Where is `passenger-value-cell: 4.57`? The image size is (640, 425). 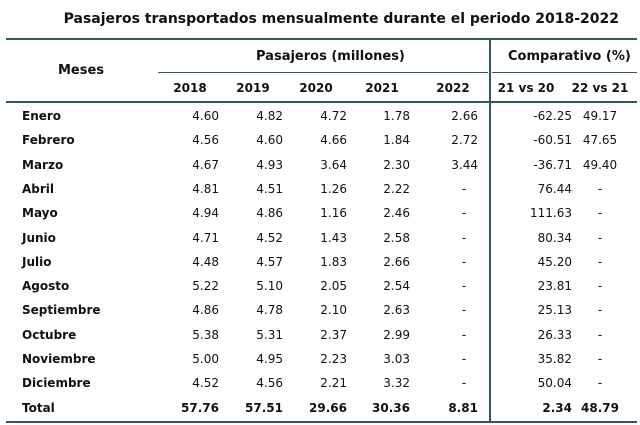
passenger-value-cell: 4.57 is located at coordinates (269, 261).